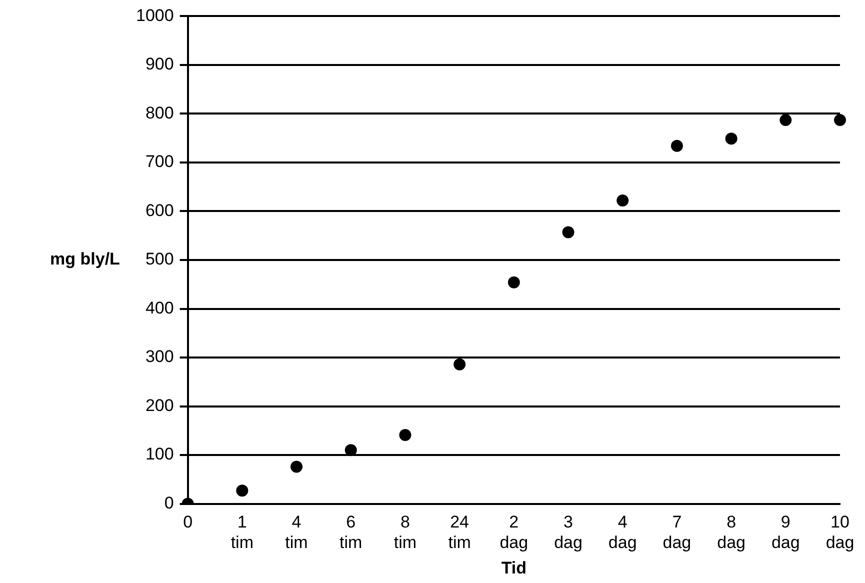  I want to click on x-tick-label: 4 dag, so click(622, 532).